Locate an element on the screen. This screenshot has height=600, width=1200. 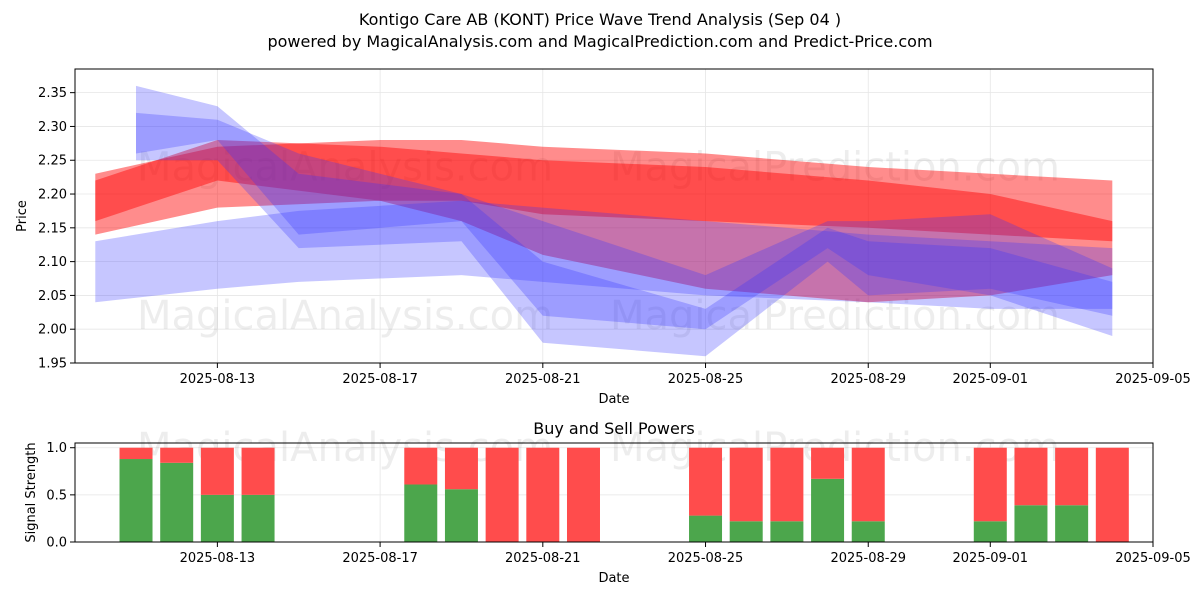
y-tick-label: 2.15 is located at coordinates (52, 228).